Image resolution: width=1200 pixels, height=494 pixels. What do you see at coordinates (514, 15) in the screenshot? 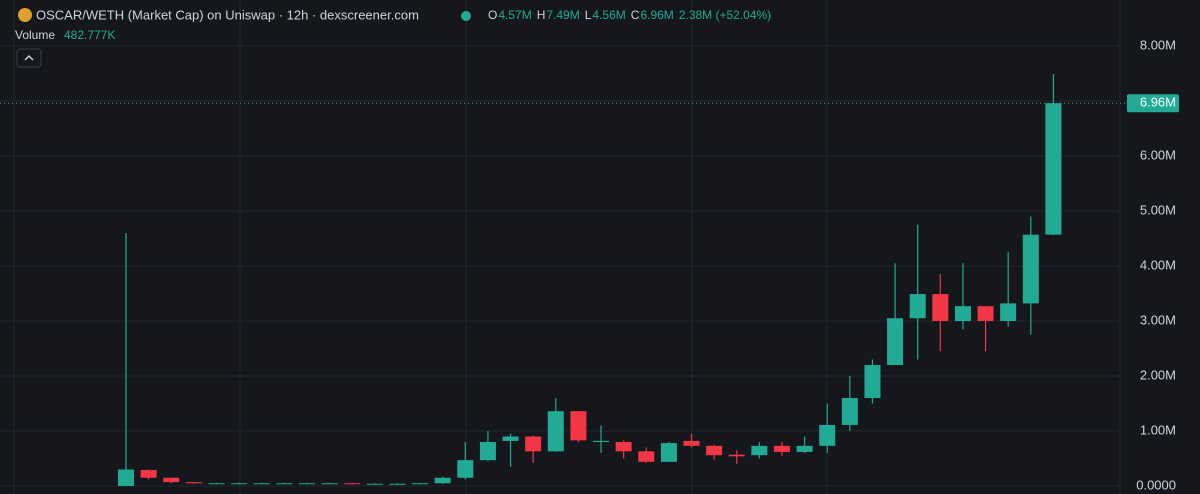
I see `legend-value: 4.57M` at bounding box center [514, 15].